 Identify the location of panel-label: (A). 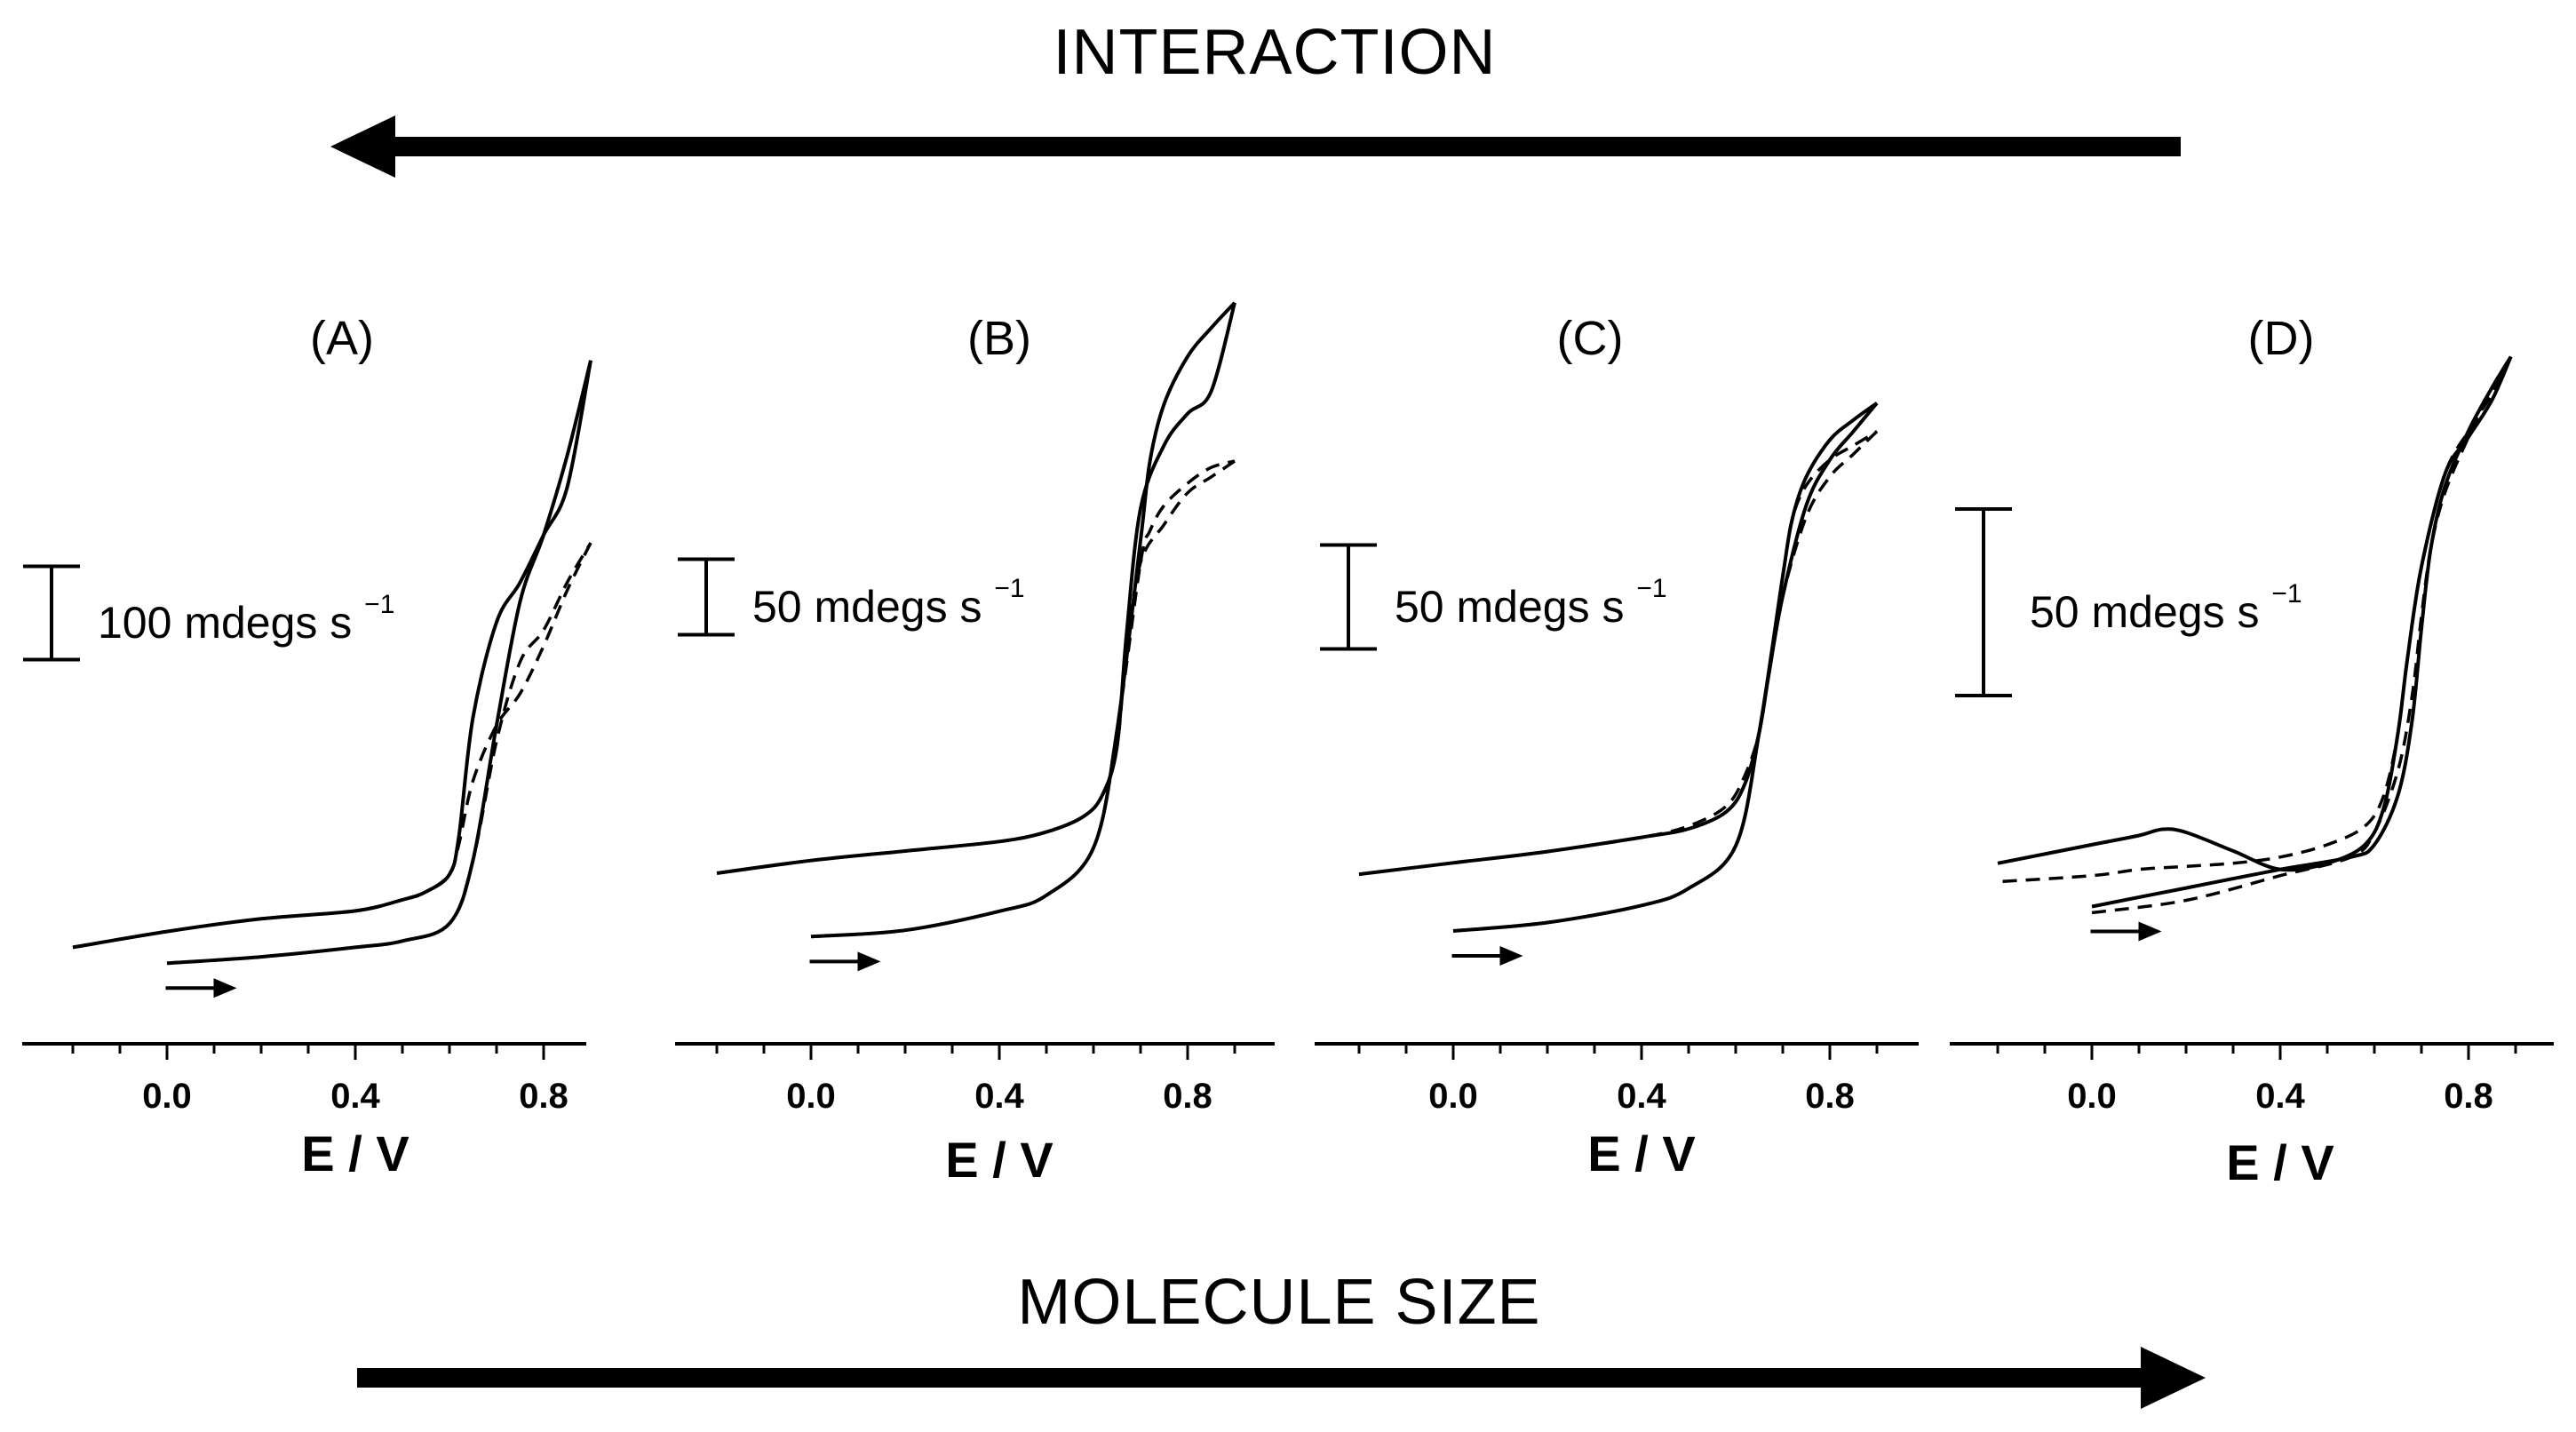
(342, 338).